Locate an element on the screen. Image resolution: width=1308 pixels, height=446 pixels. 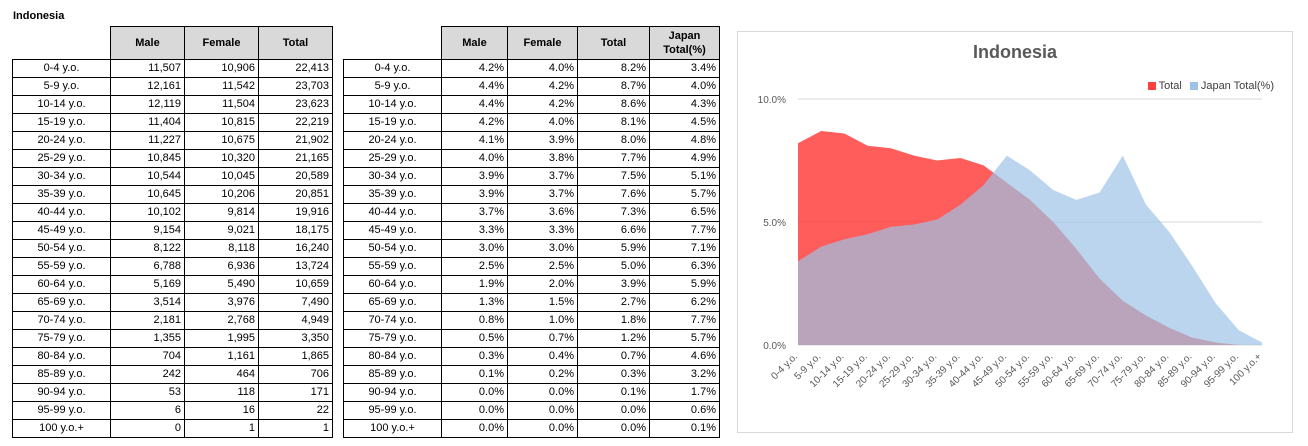
age-group-cell: 30-34 y.o. is located at coordinates (61, 176).